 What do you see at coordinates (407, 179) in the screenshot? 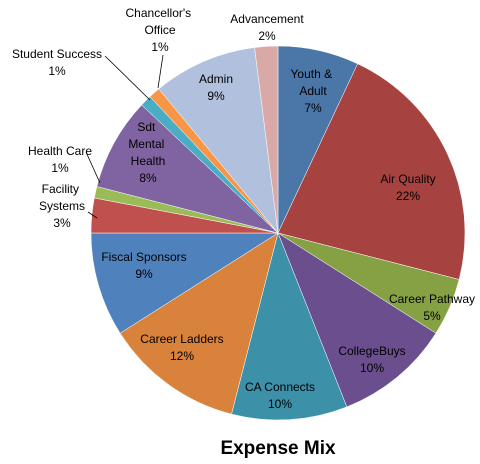
I see `slice-label: Air Quality` at bounding box center [407, 179].